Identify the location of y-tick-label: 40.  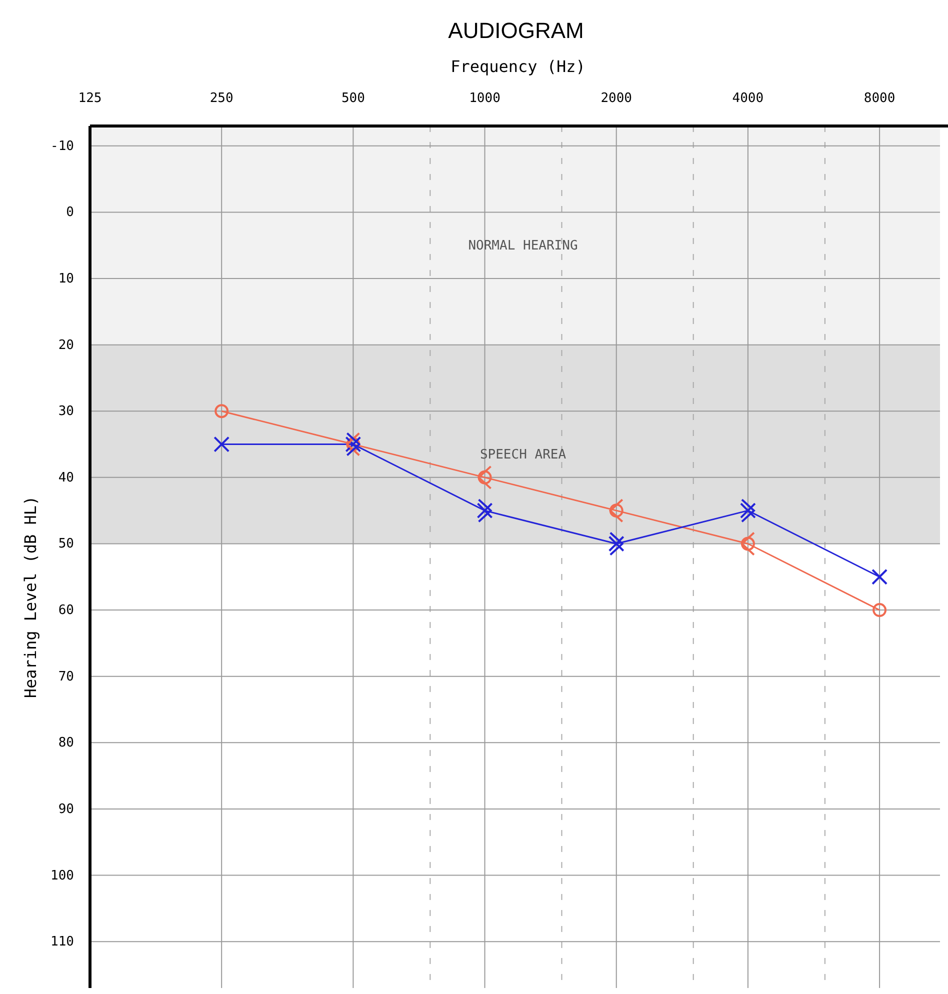
(66, 478).